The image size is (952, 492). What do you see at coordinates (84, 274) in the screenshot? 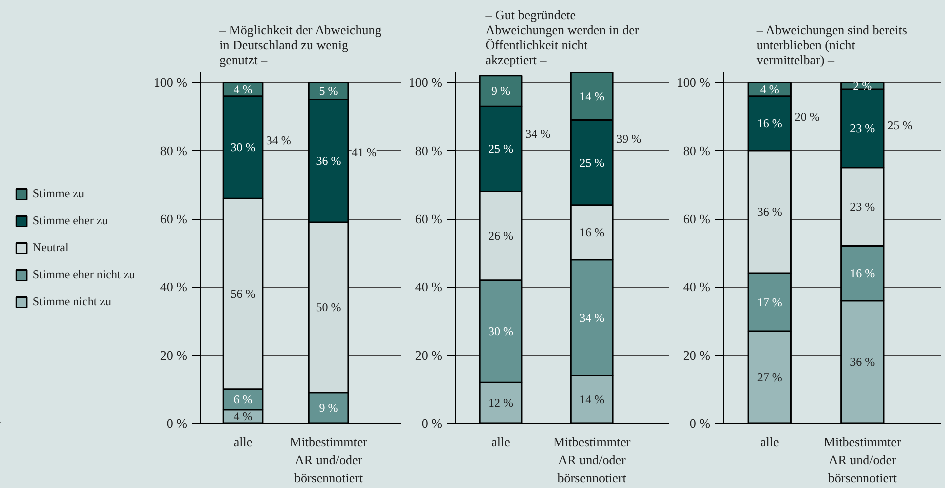
I see `legend-label: Stimme eher nicht zu` at bounding box center [84, 274].